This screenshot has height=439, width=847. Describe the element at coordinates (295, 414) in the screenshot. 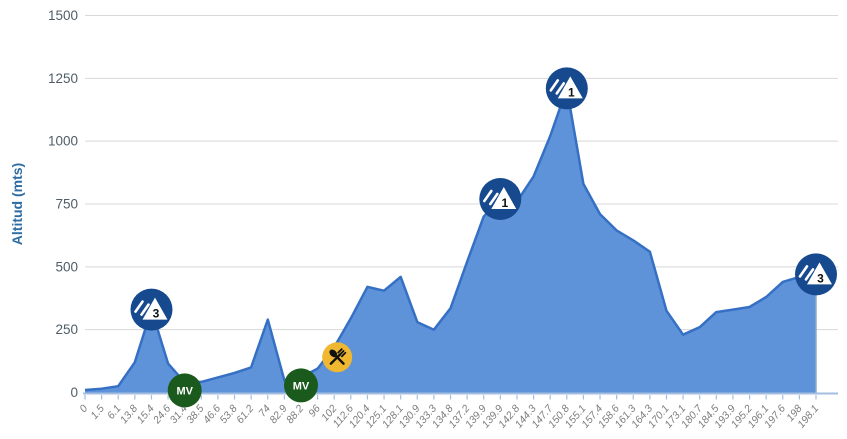

I see `x-axis-label: 88.2` at that location.